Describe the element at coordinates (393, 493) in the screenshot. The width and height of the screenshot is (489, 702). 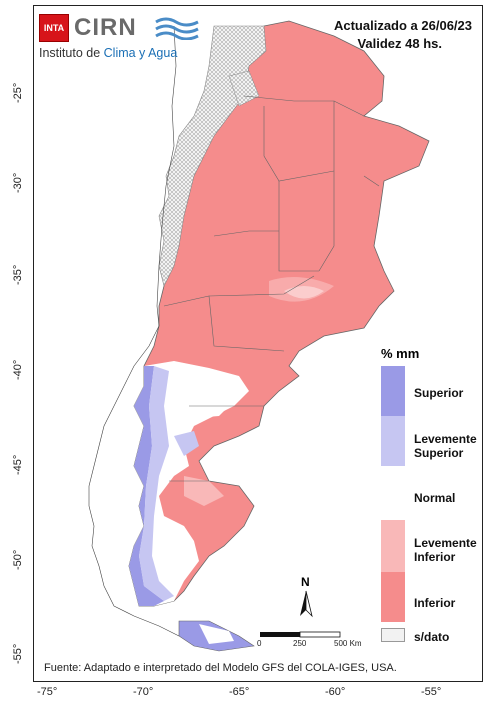
I see `legend-swatch-normal` at that location.